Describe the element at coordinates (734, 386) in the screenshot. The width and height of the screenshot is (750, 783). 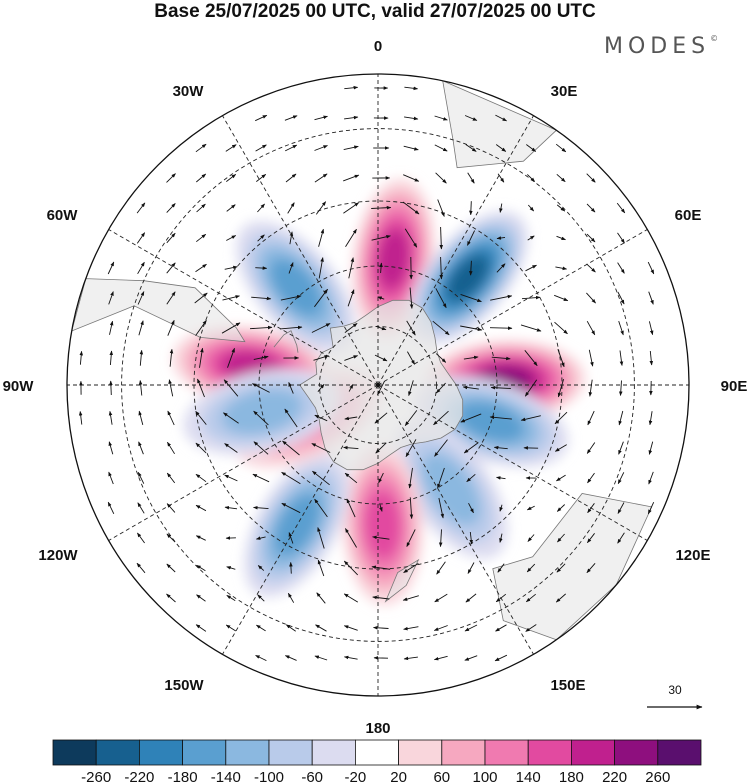
I see `lon-label-90e: 90E` at that location.